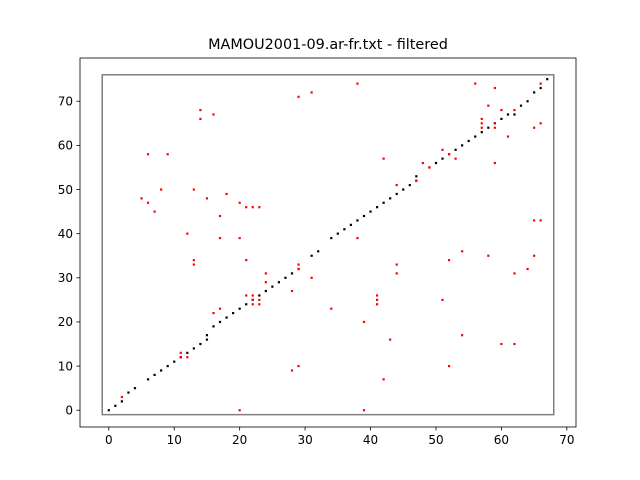  Describe the element at coordinates (174, 440) in the screenshot. I see `x-tick-label: 10` at that location.